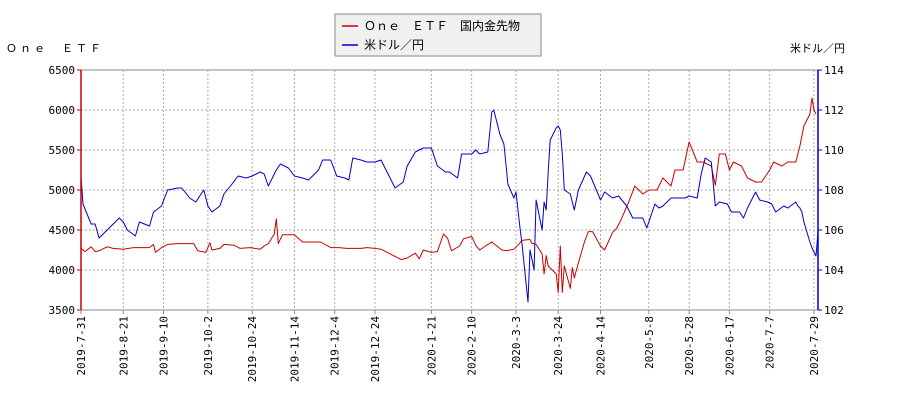 This screenshot has width=900, height=400. What do you see at coordinates (834, 270) in the screenshot?
I see `right-tick-label: 104` at bounding box center [834, 270].